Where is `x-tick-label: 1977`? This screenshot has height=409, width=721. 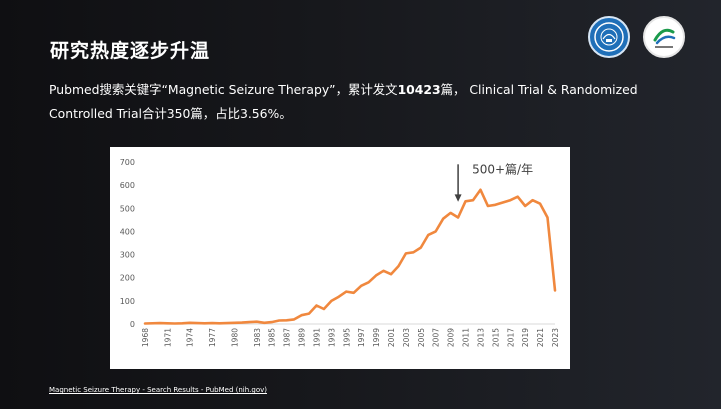
x-tick-label: 1977 is located at coordinates (212, 337).